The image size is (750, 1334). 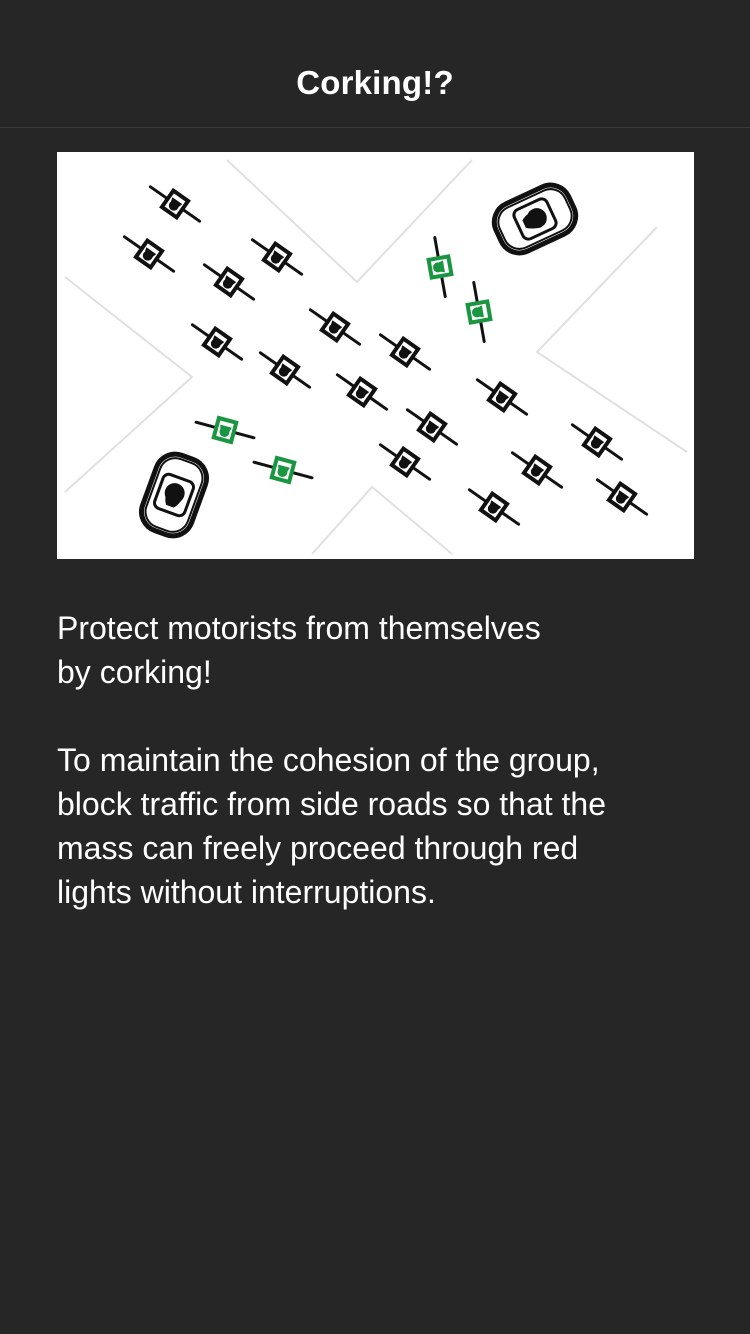 I want to click on navigation-bar: Corking!?, so click(x=375, y=64).